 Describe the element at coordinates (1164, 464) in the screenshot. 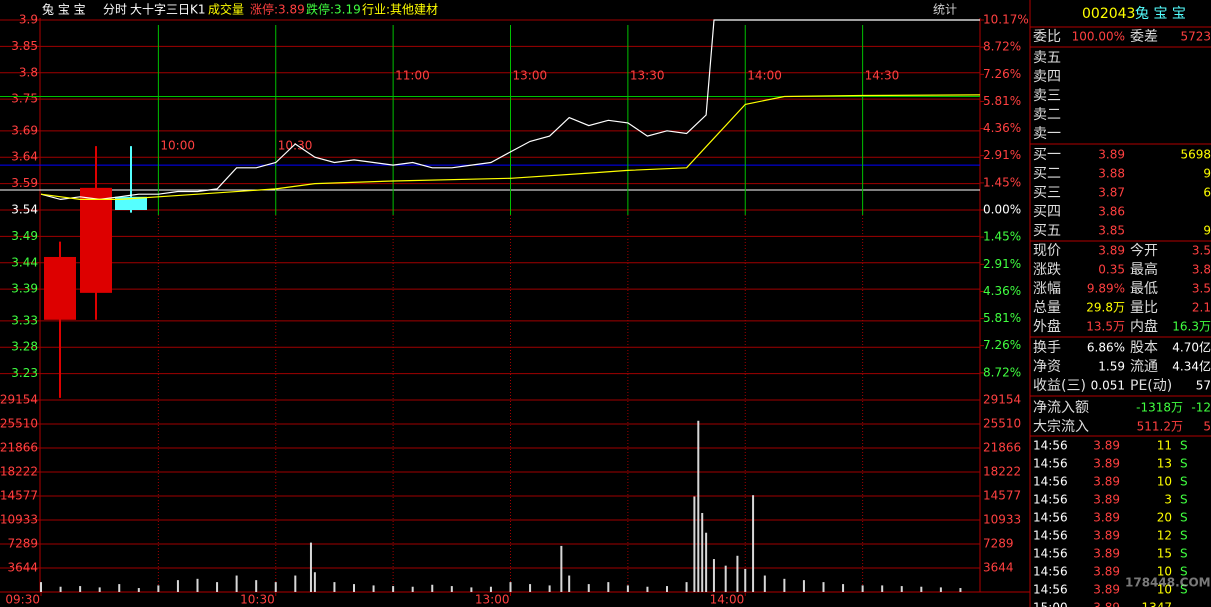

I see `trade-volume: 13` at that location.